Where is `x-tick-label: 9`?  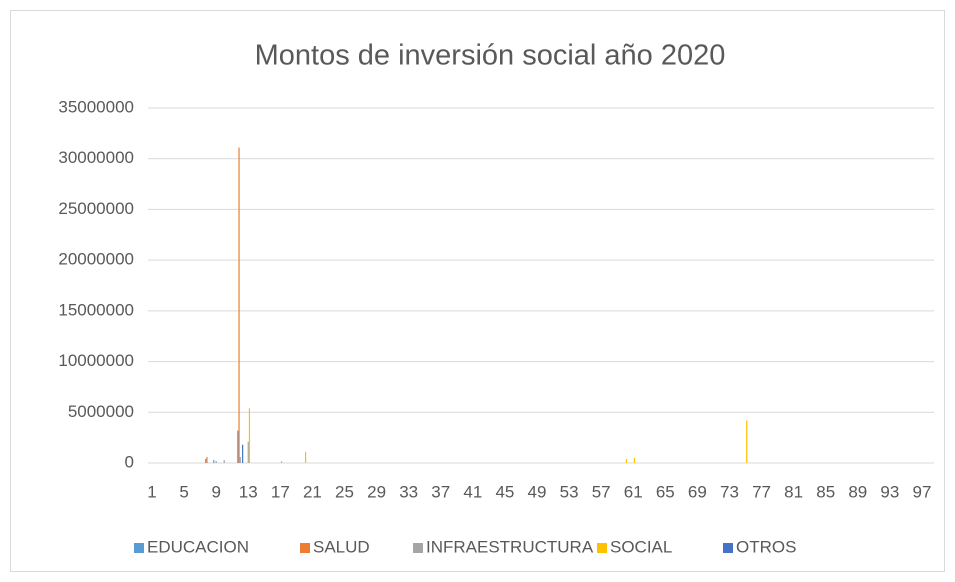 x-tick-label: 9 is located at coordinates (215, 491).